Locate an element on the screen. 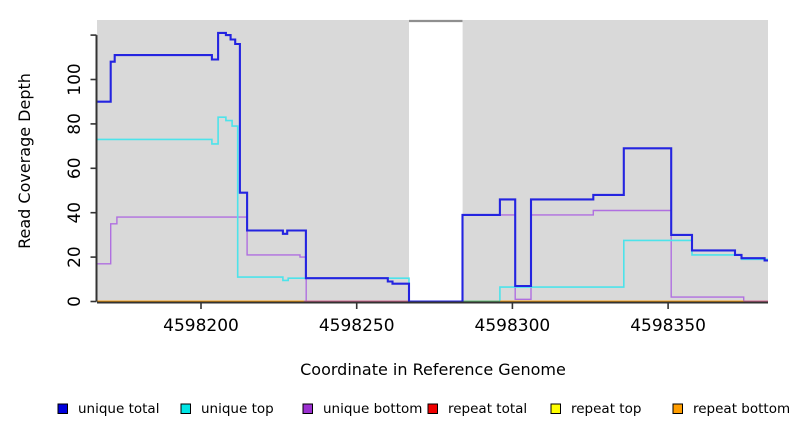 This screenshot has height=432, width=792. legend-label: repeat bottom is located at coordinates (741, 409).